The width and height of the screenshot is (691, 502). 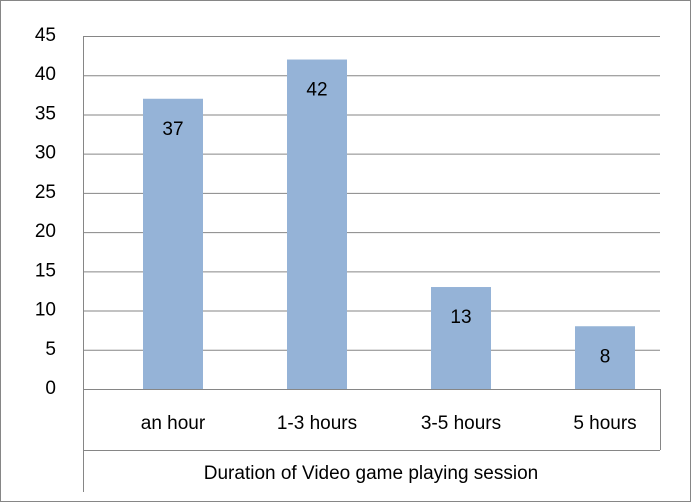 I want to click on y-tick-label: 45, so click(x=45, y=35).